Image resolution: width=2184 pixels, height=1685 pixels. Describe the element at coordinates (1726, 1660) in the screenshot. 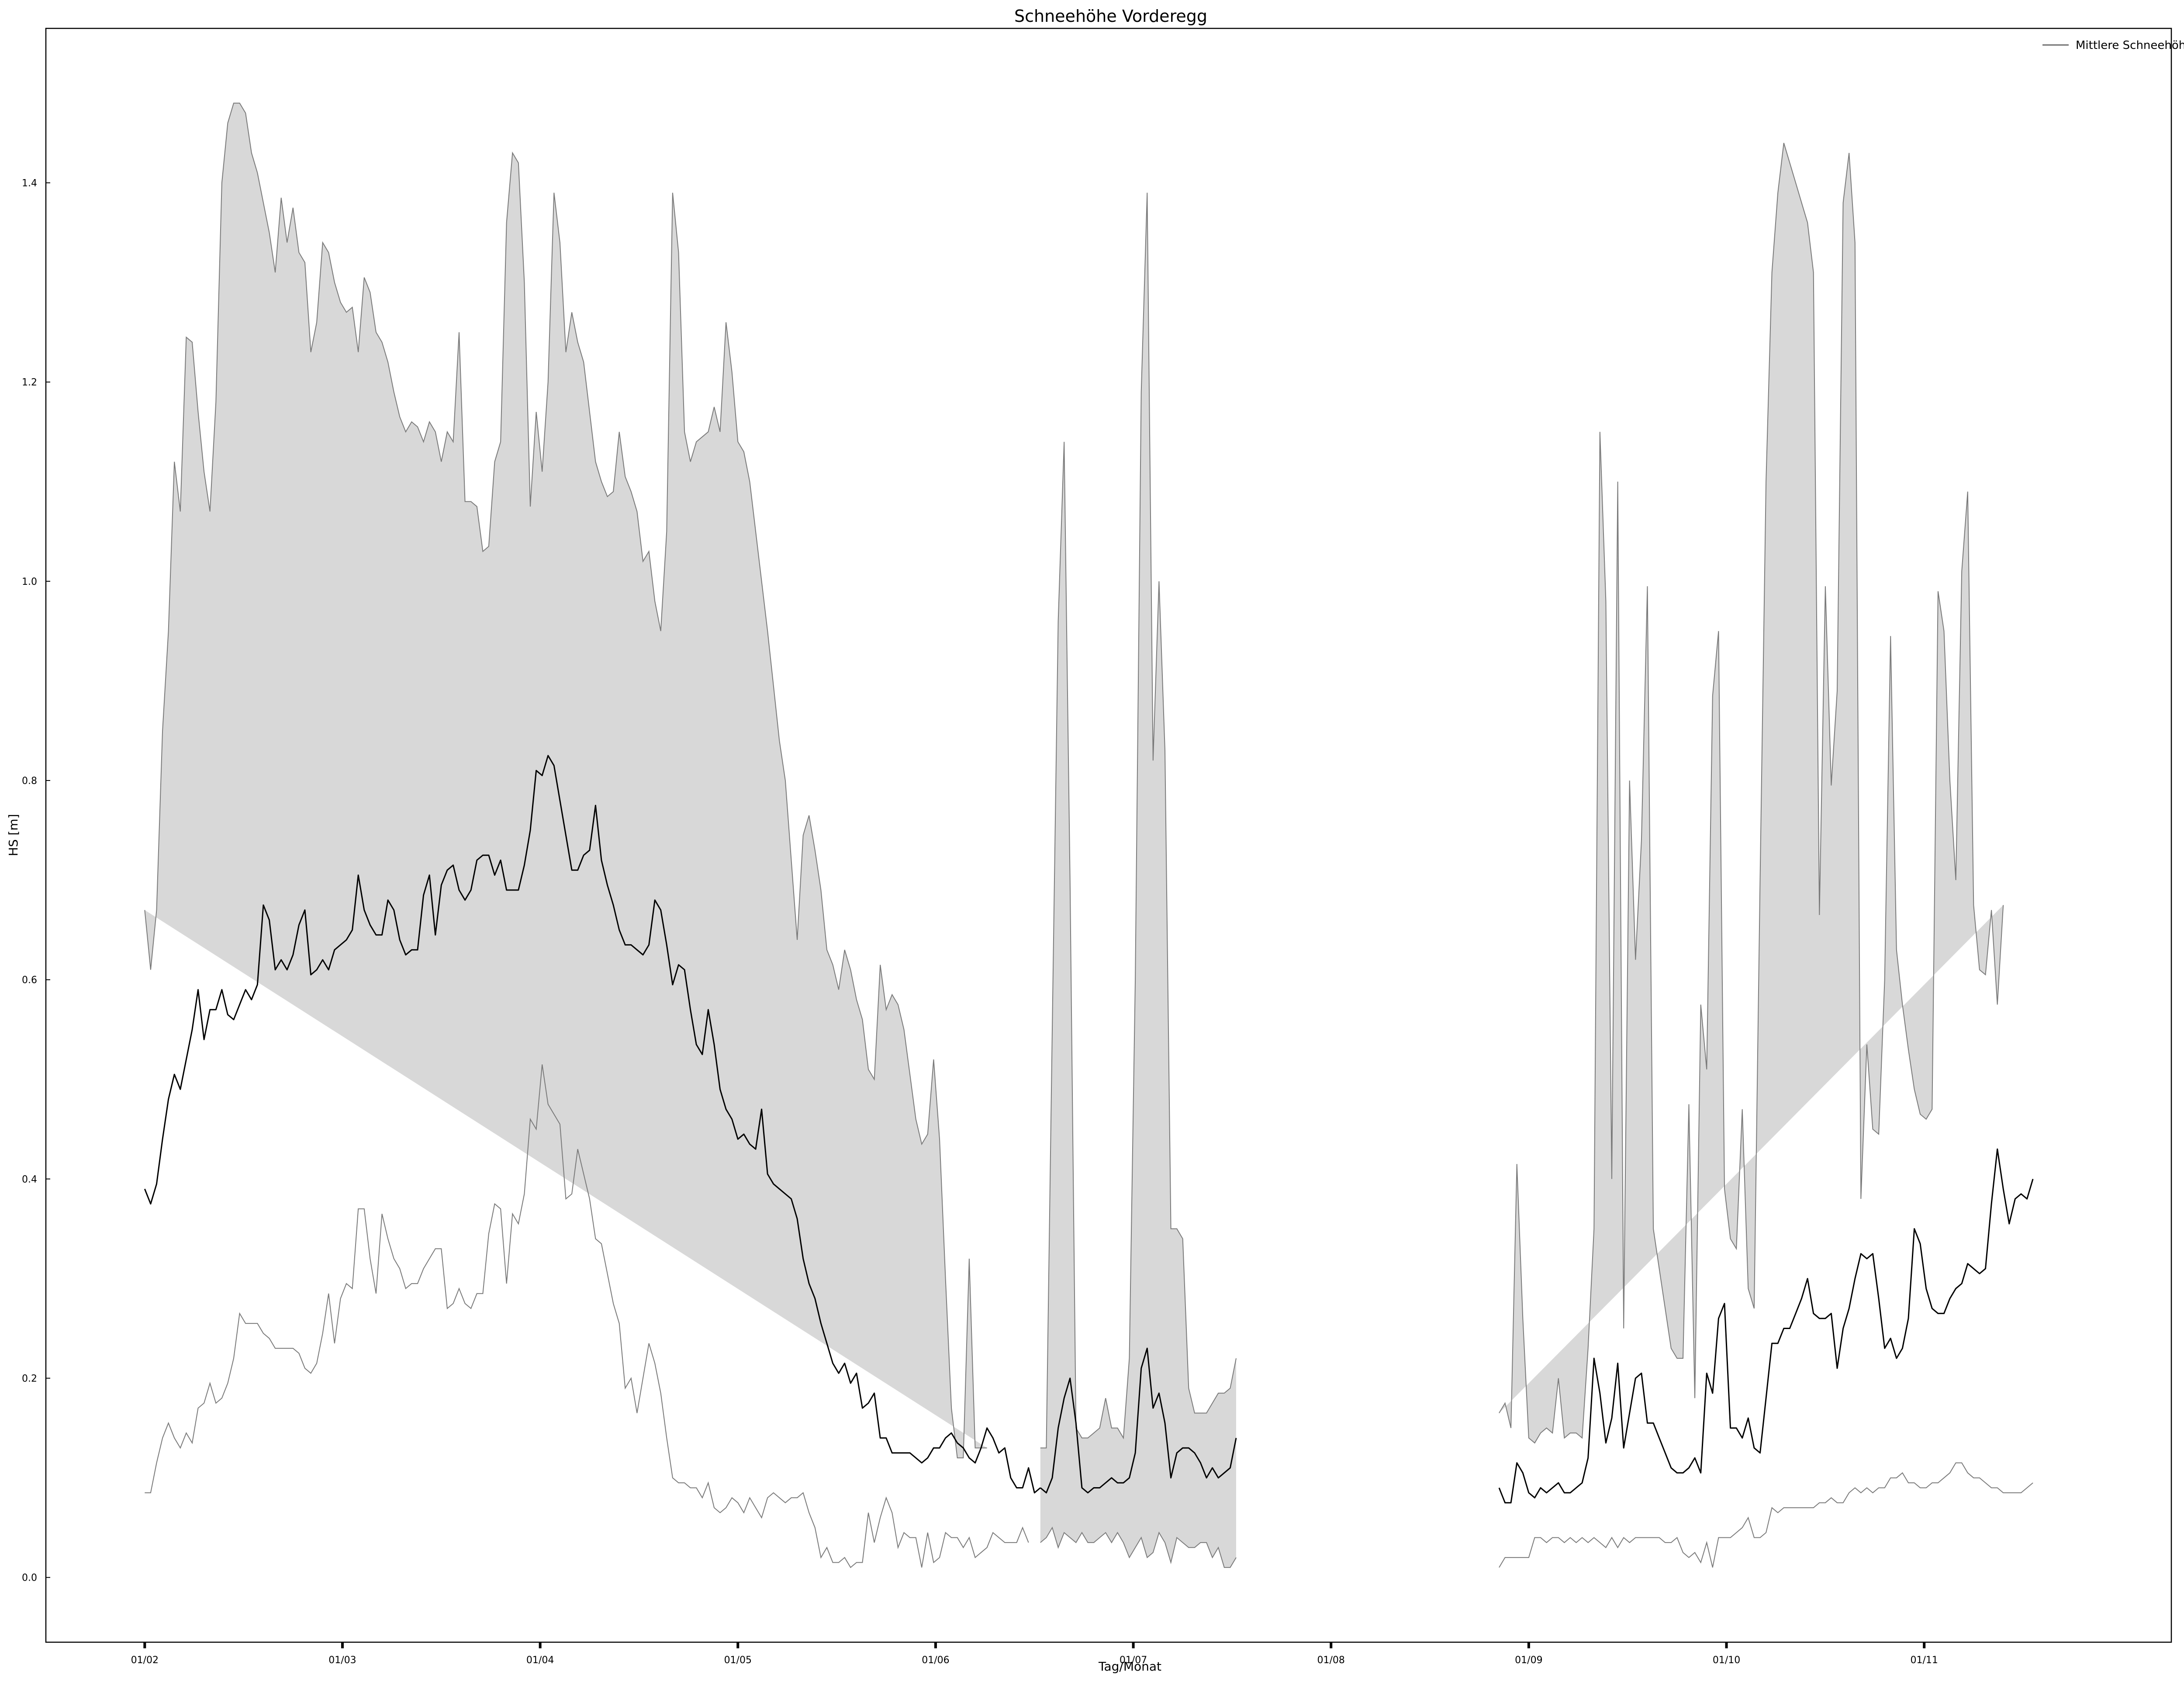

I see `x-tick-label: 01/10` at that location.